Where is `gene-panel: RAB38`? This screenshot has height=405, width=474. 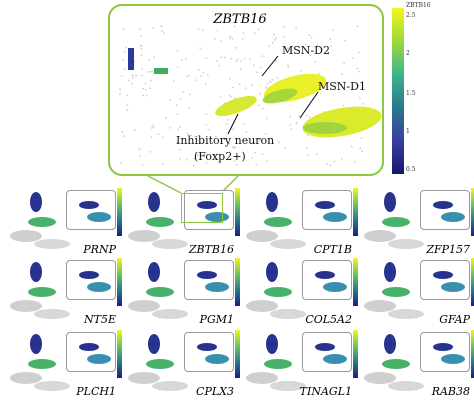
gene-panel: RAB38 is located at coordinates (417, 362).